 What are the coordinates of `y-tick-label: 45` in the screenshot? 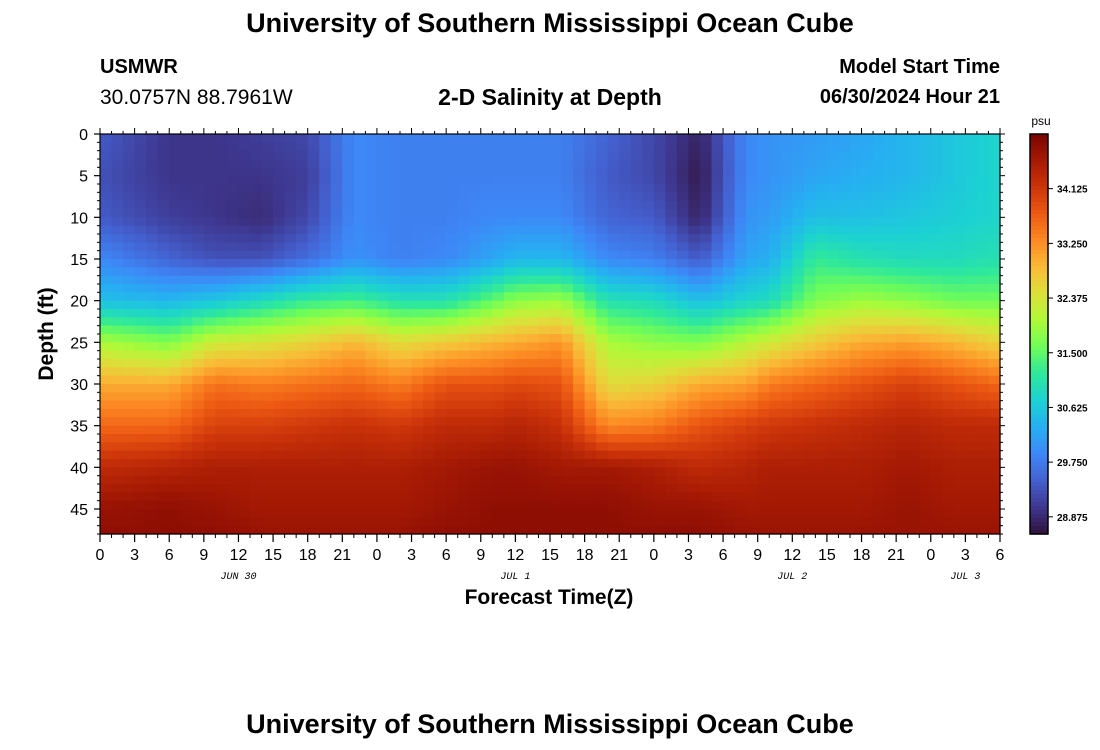 It's located at (79, 510).